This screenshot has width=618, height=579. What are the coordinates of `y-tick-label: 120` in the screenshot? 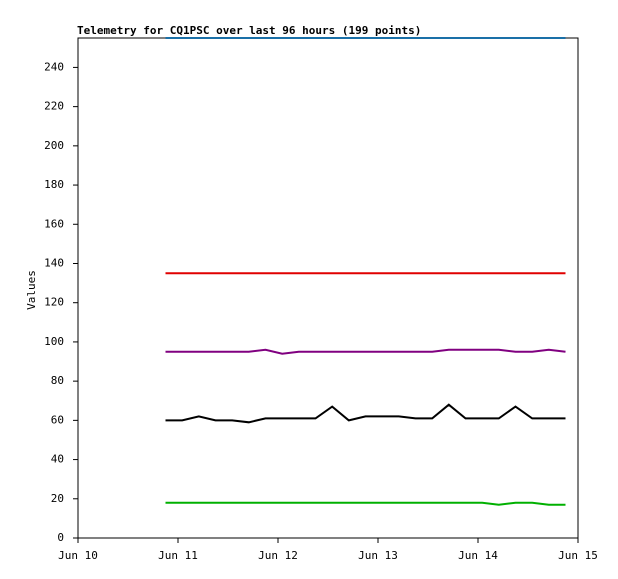 It's located at (54, 302).